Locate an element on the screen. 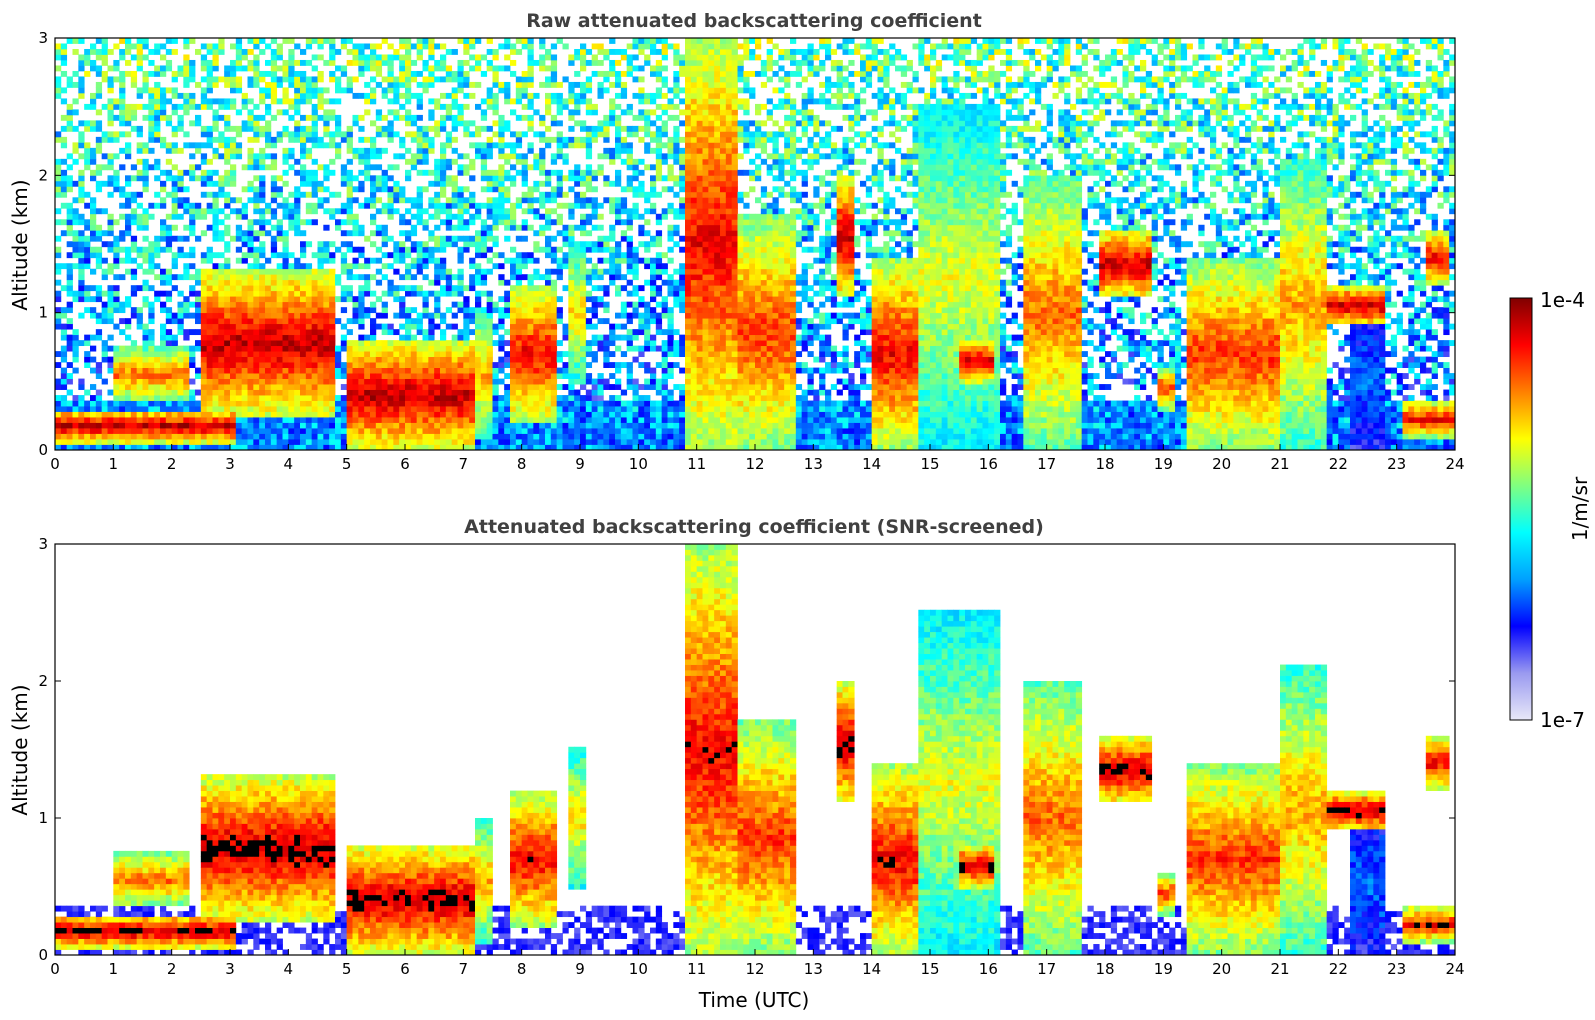 This screenshot has height=1020, width=1595. bottom-x-tick-label: 18 is located at coordinates (1104, 969).